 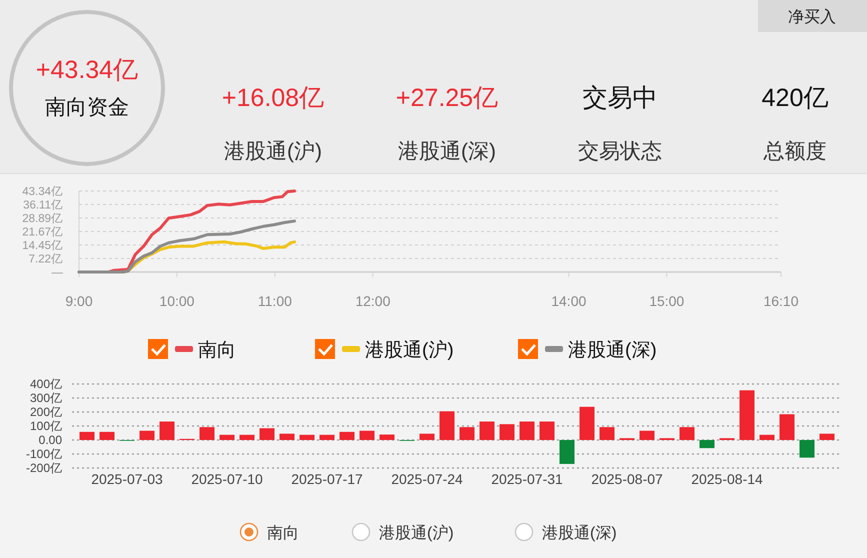 What do you see at coordinates (44, 468) in the screenshot?
I see `y-tick-label: -200亿` at bounding box center [44, 468].